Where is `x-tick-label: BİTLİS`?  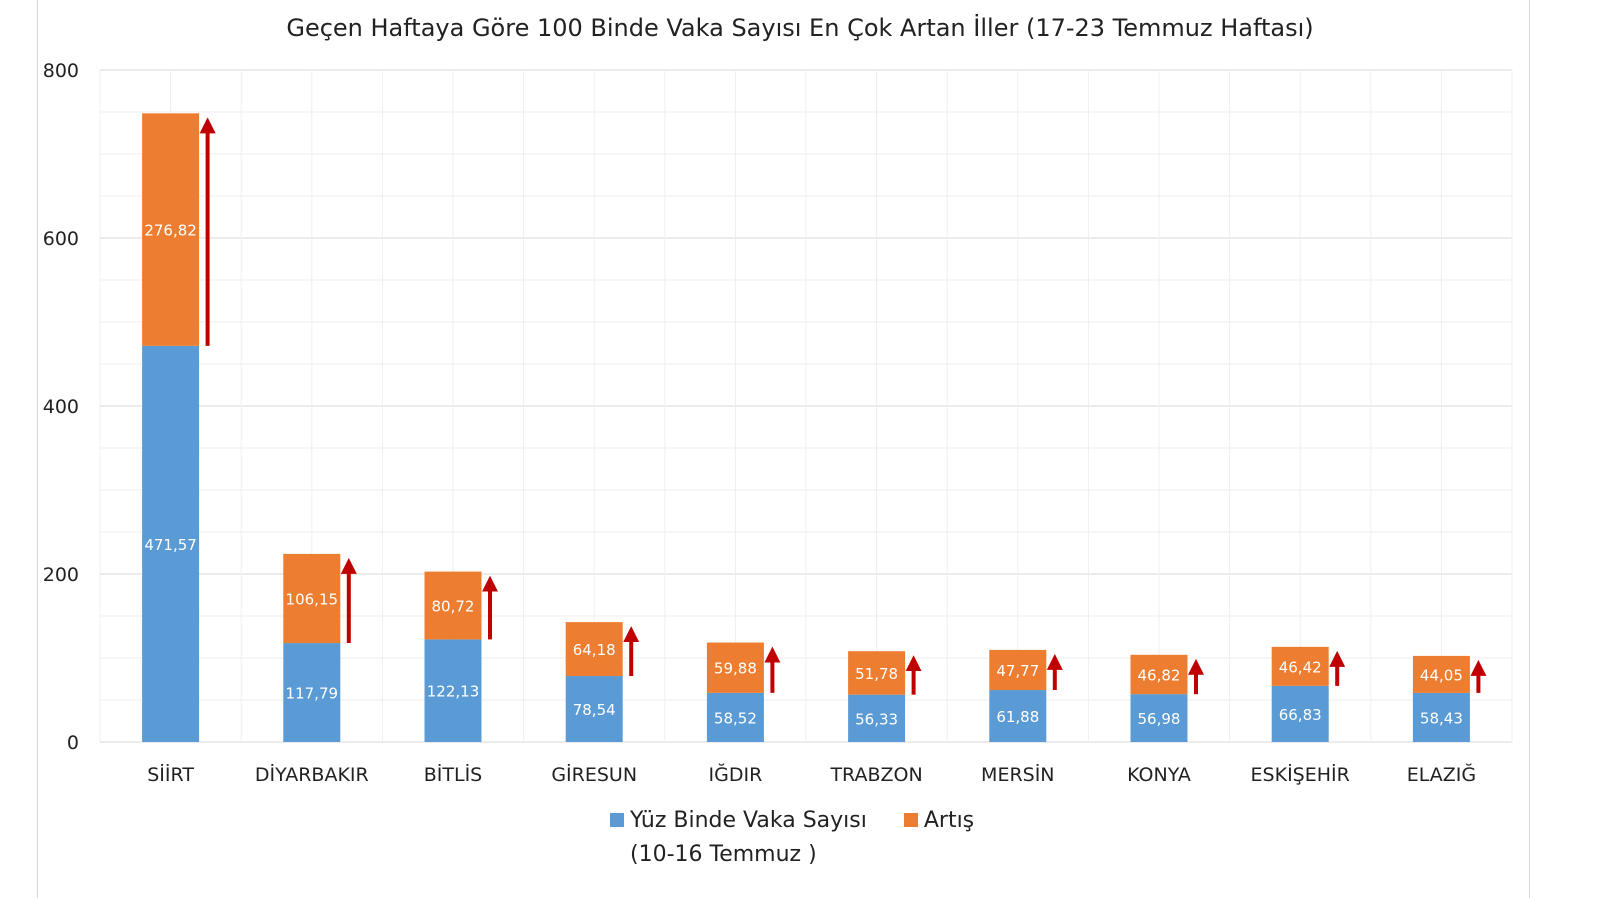 x-tick-label: BİTLİS is located at coordinates (453, 774).